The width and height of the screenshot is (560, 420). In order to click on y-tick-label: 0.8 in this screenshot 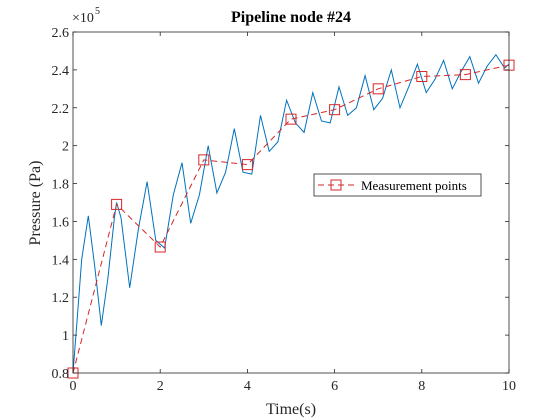, I will do `click(61, 374)`.